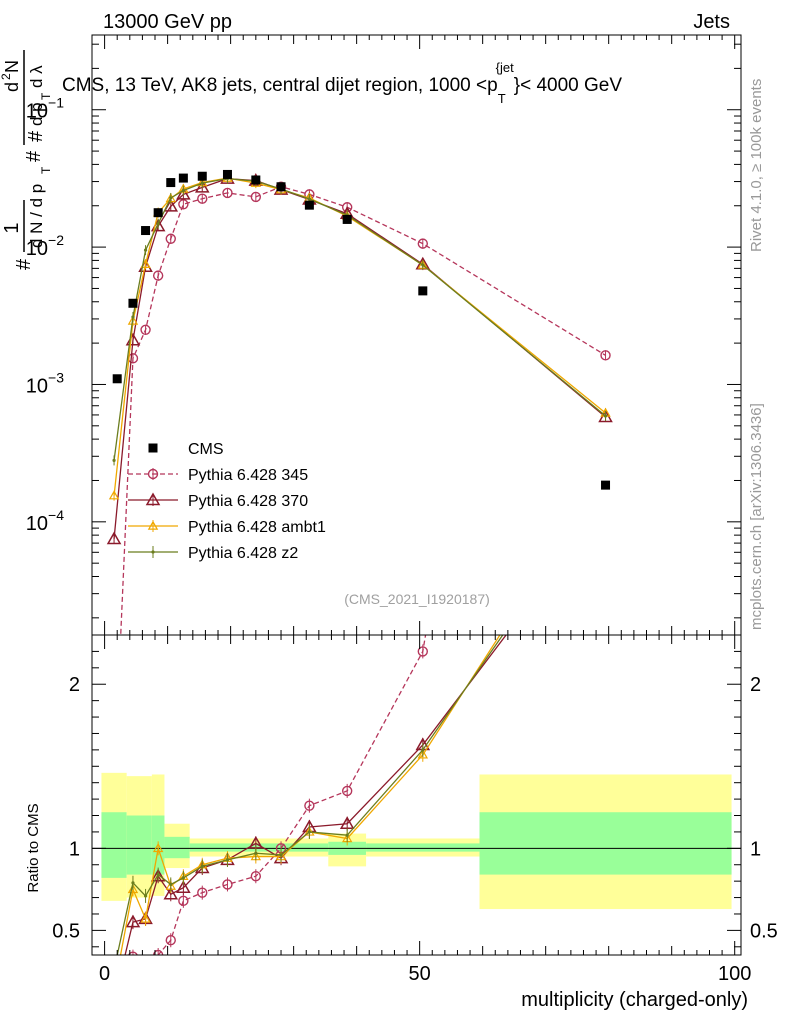  Describe the element at coordinates (755, 849) in the screenshot. I see `y-tick-label-ratio-right-1: 1` at that location.